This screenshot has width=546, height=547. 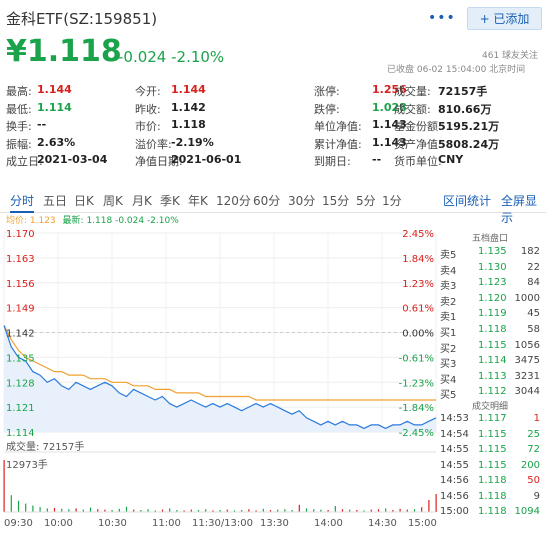 I want to click on right-tab-1: 全屏显示, so click(x=519, y=209).